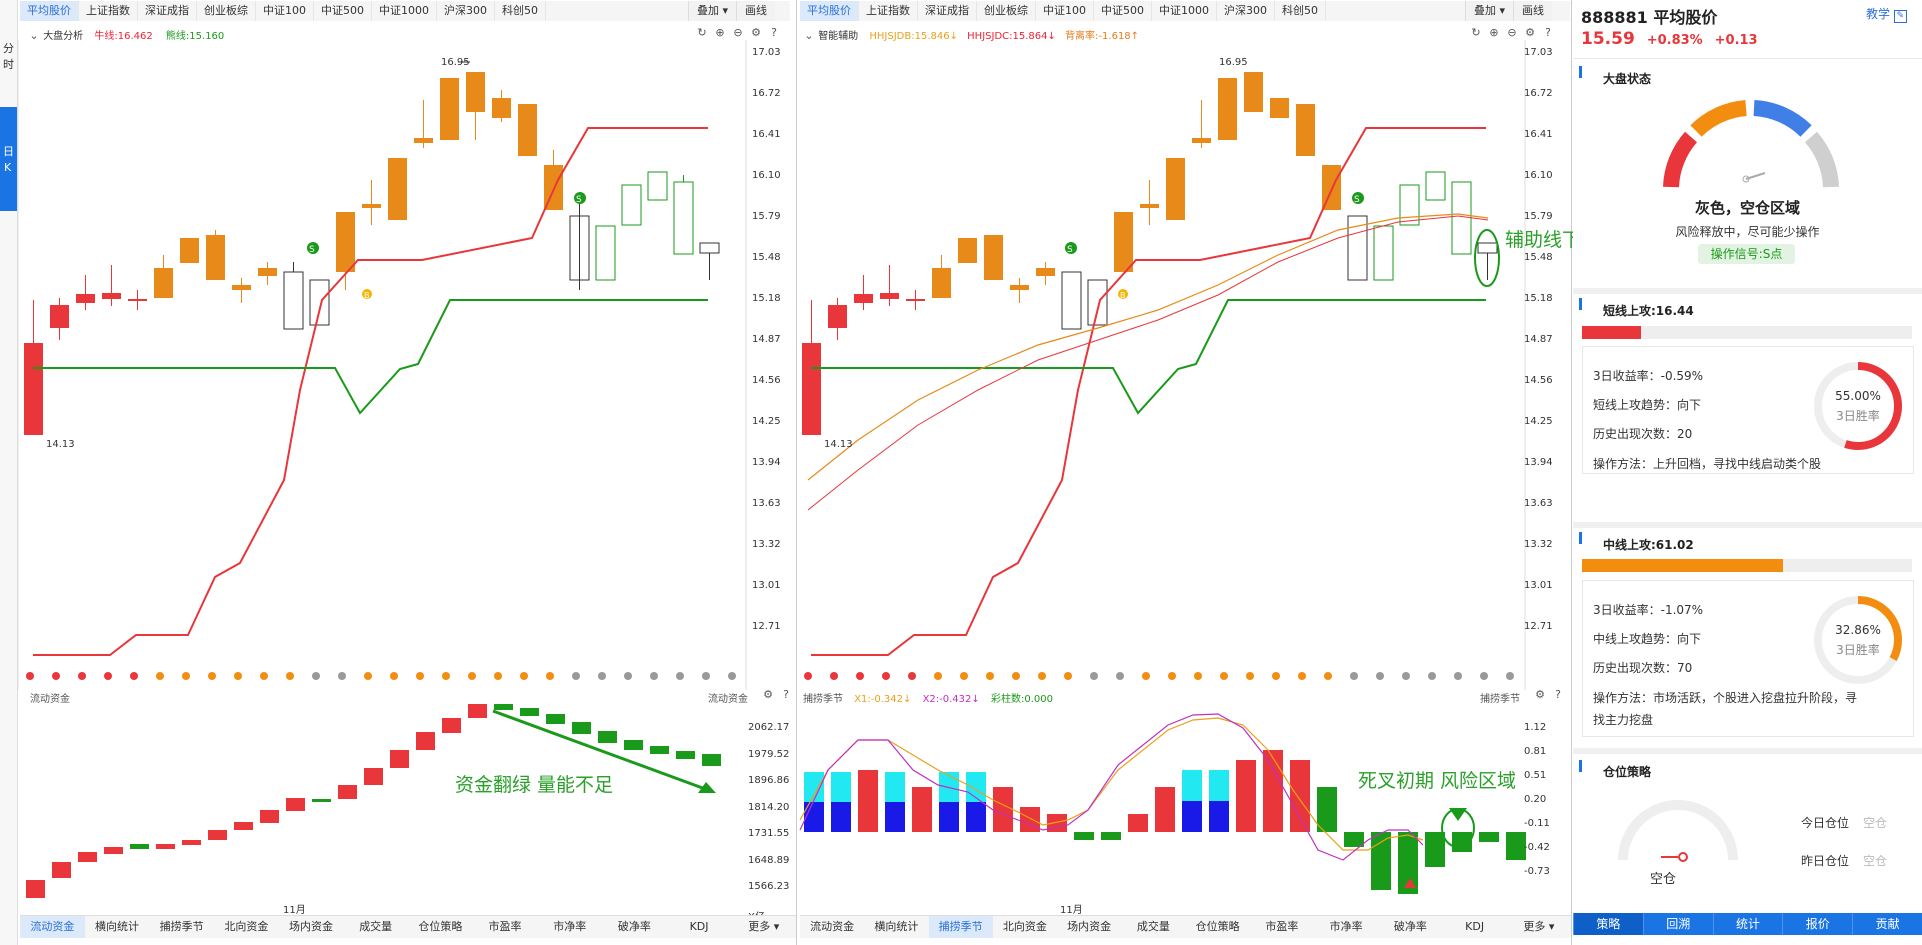 Image resolution: width=1922 pixels, height=945 pixels. I want to click on left-indicator-tab-6: 仓位策略, so click(440, 926).